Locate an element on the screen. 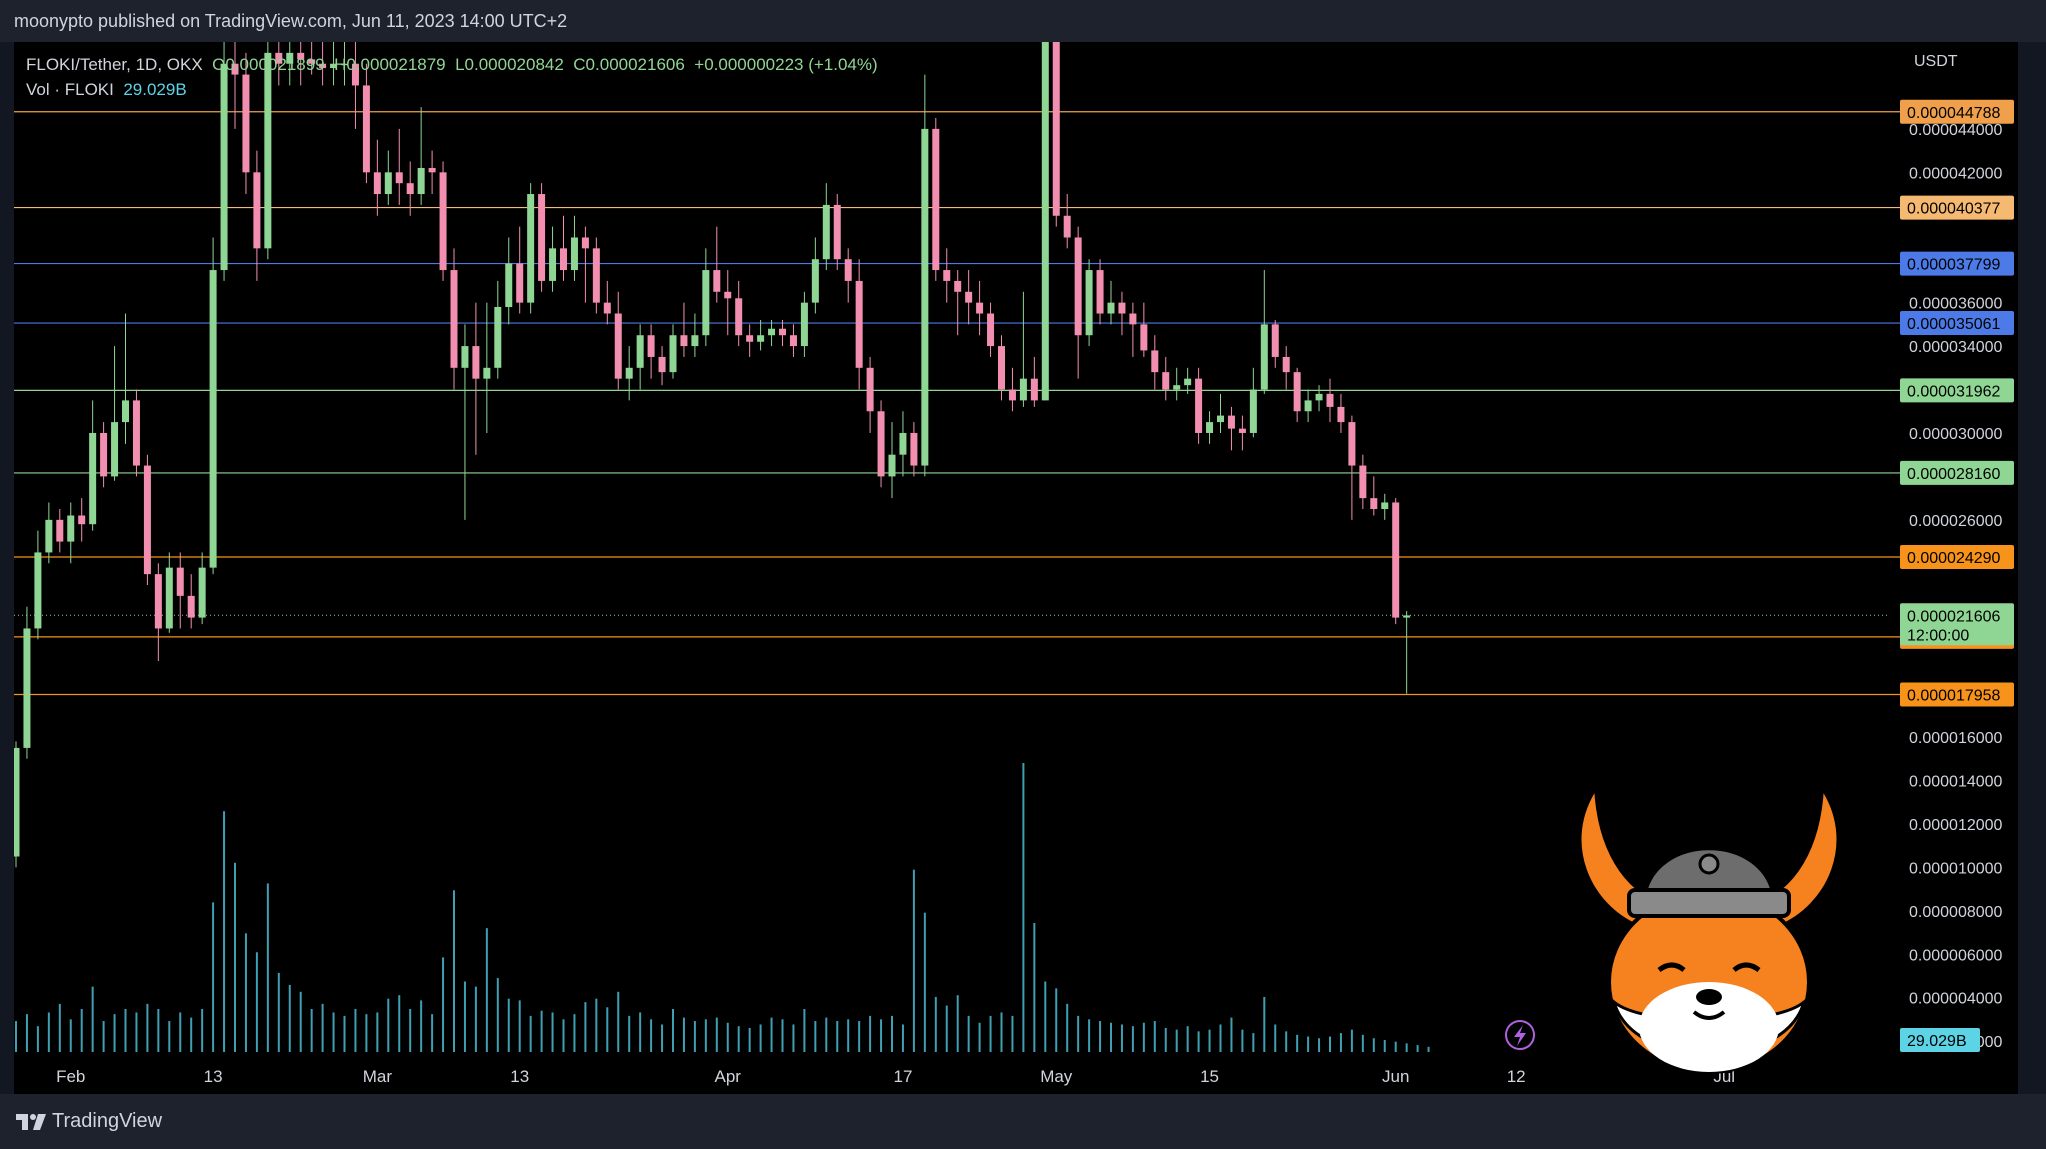  y-tick-label: 0.000016000 is located at coordinates (1956, 738).